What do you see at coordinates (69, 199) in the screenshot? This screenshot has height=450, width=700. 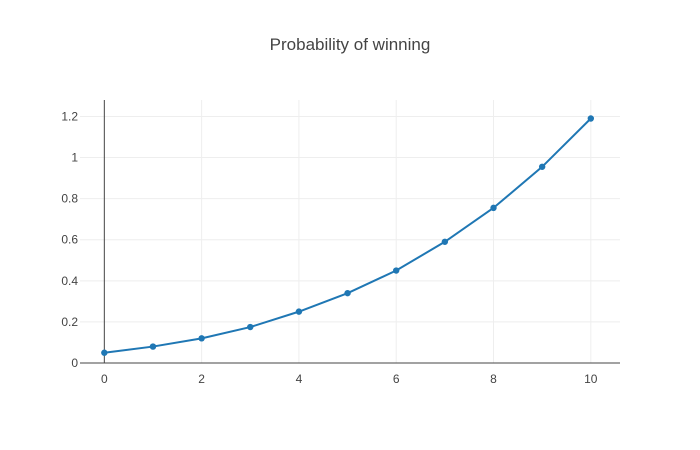 I see `y-tick-label: 0.8` at bounding box center [69, 199].